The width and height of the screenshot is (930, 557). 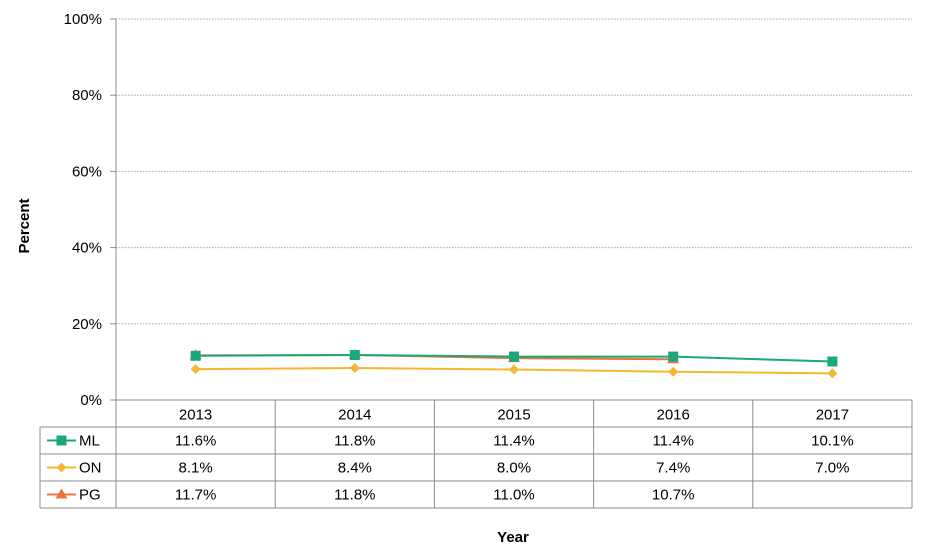 I want to click on x-tick-label: 2017, so click(x=832, y=415).